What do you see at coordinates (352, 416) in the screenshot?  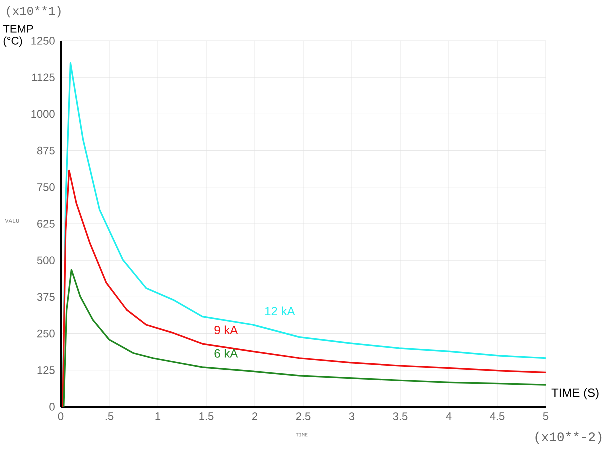 I see `x-tick-label: 3` at bounding box center [352, 416].